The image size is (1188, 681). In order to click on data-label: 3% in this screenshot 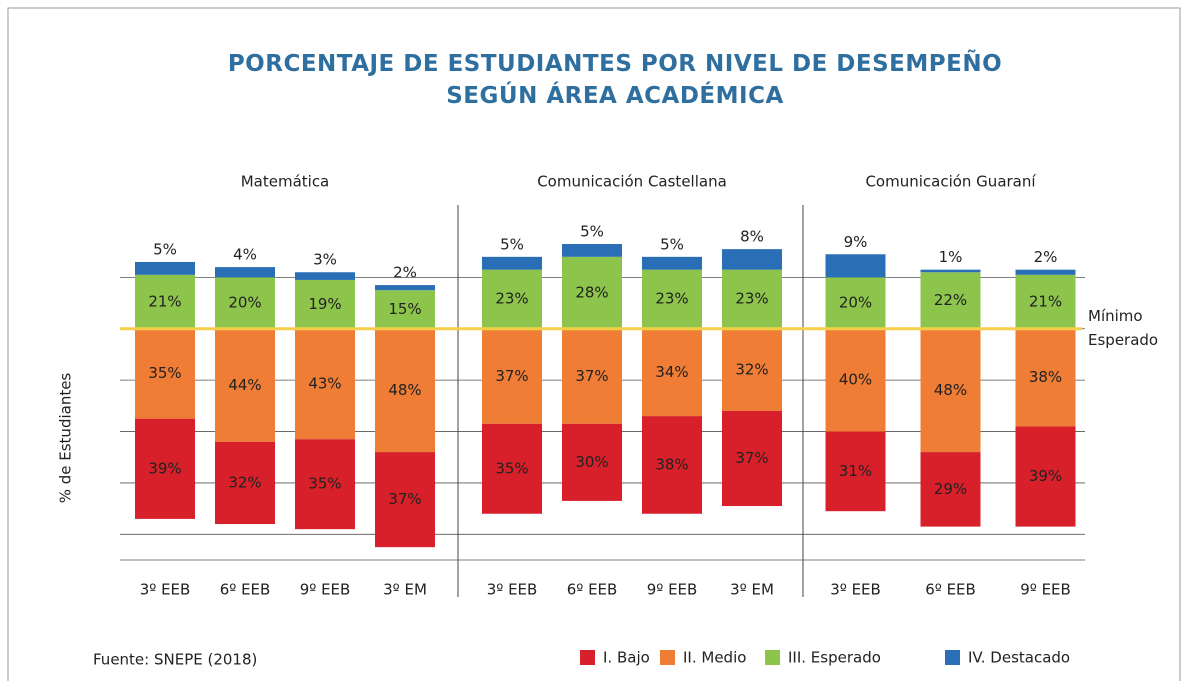, I will do `click(325, 260)`.